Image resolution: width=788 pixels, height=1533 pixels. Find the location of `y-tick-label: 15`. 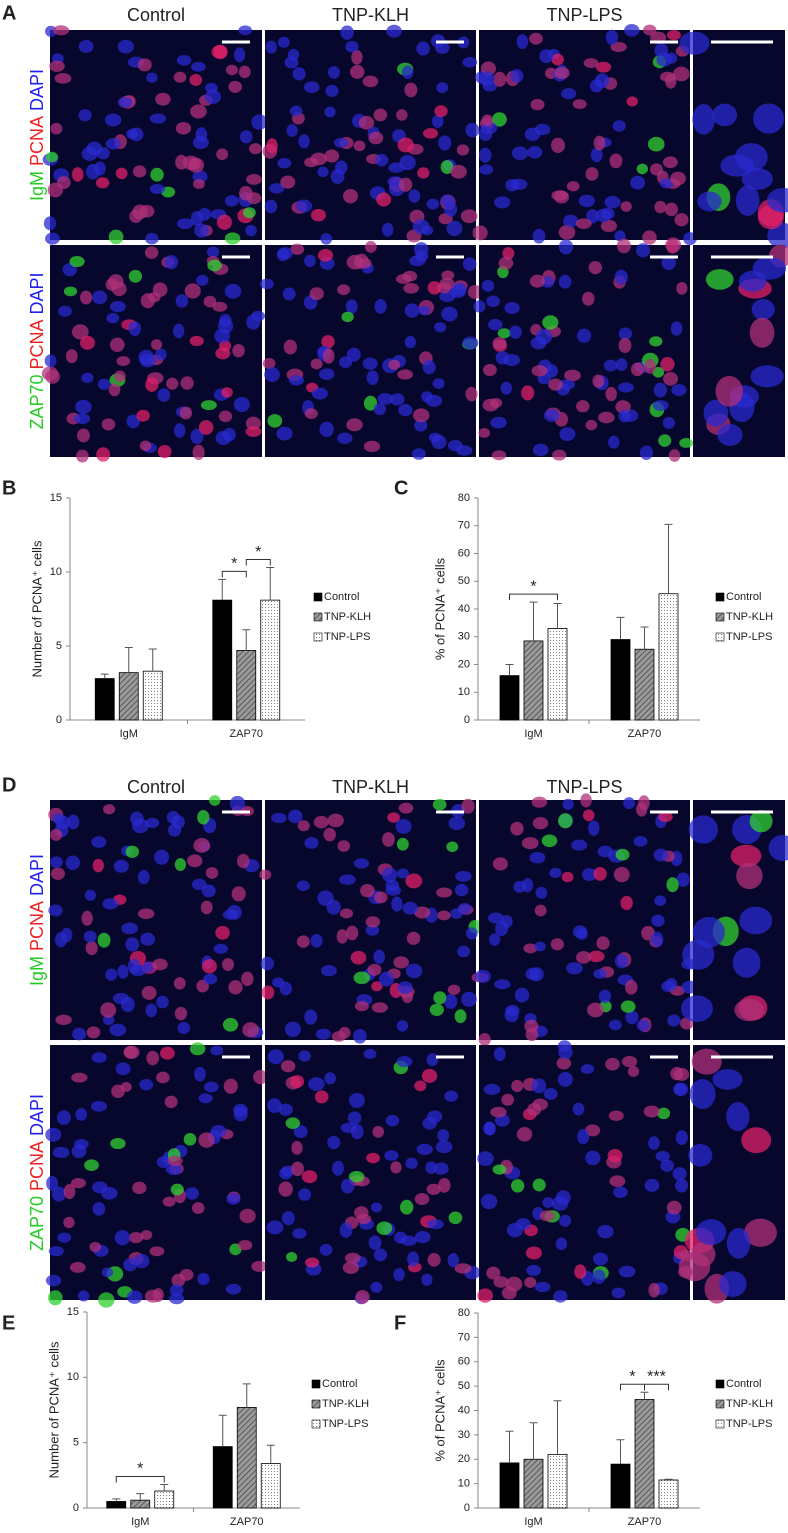

y-tick-label: 15 is located at coordinates (73, 1312).